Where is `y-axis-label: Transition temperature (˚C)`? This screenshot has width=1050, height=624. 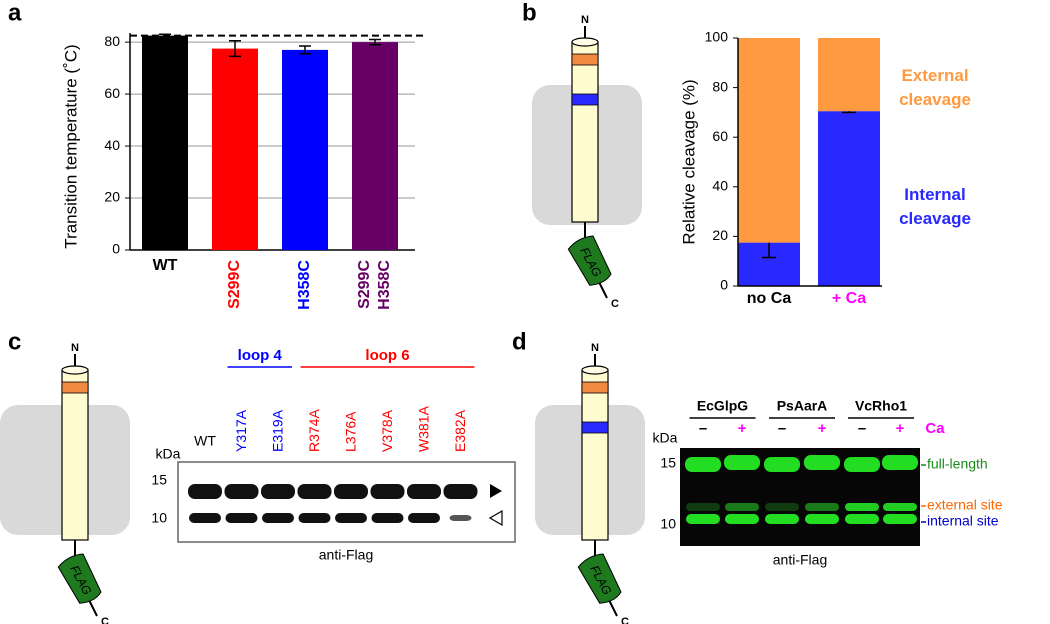
y-axis-label: Transition temperature (˚C) is located at coordinates (70, 146).